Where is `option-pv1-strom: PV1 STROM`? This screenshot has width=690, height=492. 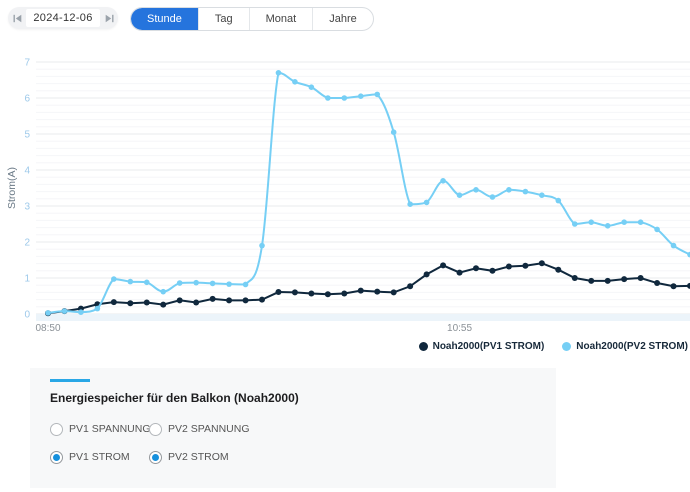
option-pv1-strom: PV1 STROM is located at coordinates (99, 457).